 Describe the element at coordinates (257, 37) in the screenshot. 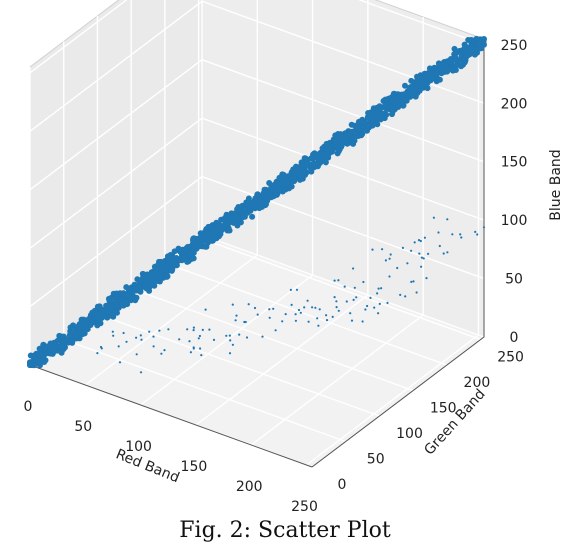

I see `gridline-z` at that location.